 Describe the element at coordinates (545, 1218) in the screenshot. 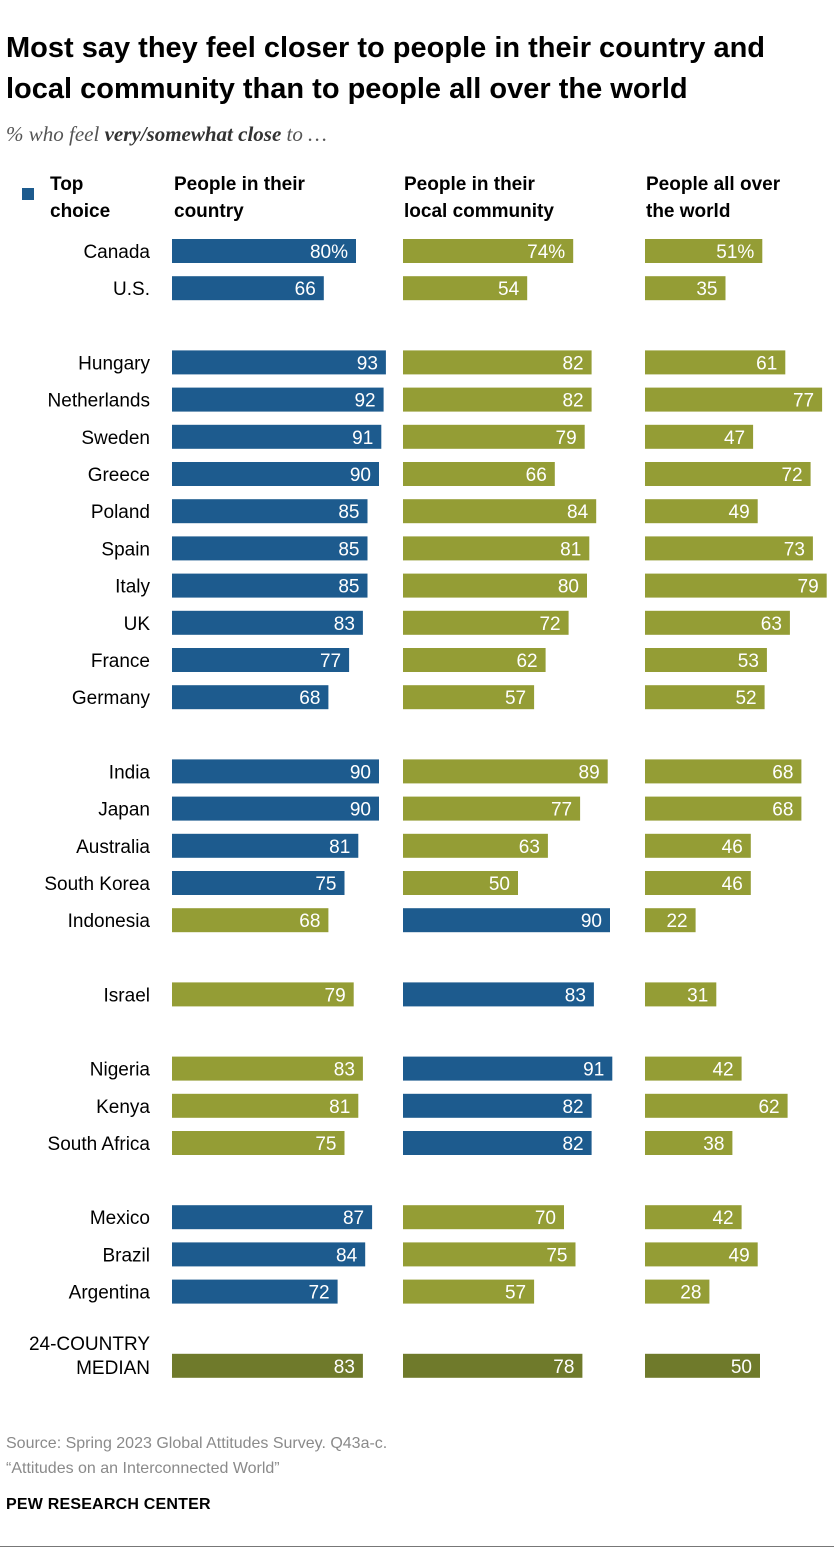

I see `bar-value-mexico-1: 70` at that location.